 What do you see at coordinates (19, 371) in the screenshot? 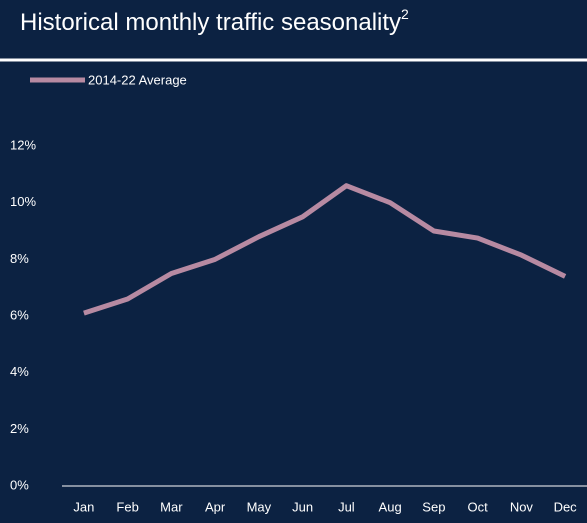
I see `y-tick-label: 4%` at bounding box center [19, 371].